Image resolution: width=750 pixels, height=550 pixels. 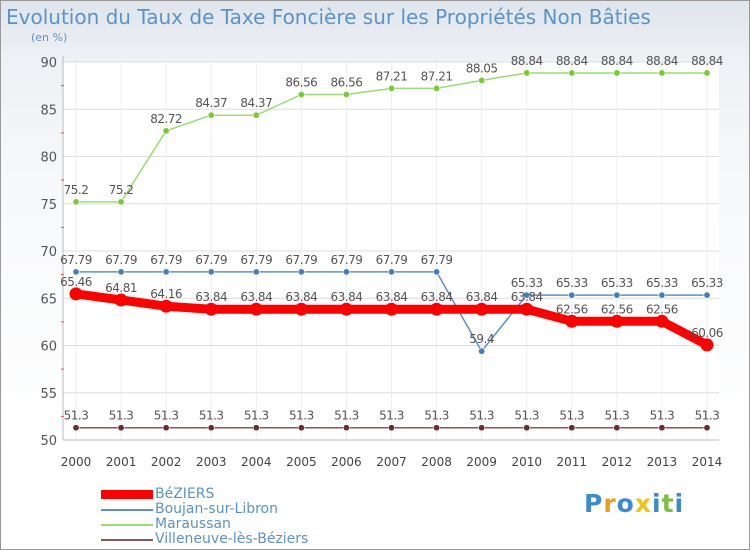 I want to click on x-tick-label-2010: 2010, so click(x=526, y=462).